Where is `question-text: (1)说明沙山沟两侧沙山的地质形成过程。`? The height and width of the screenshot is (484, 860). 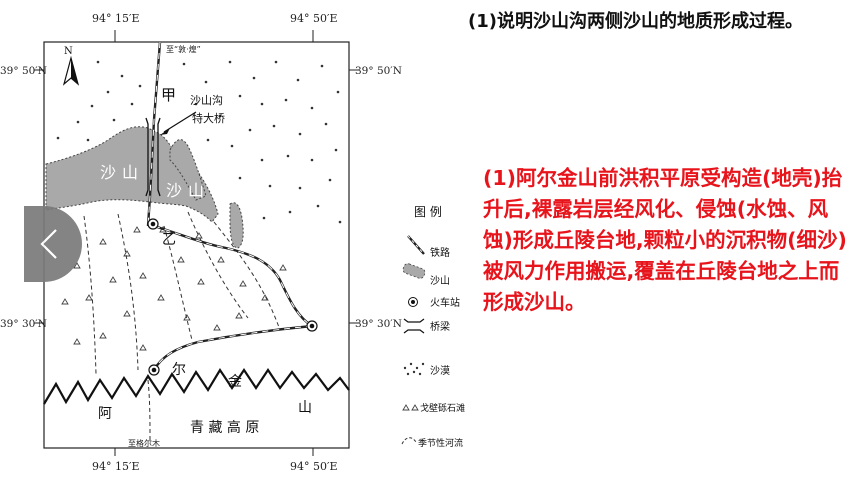
question-text: (1)说明沙山沟两侧沙山的地质形成过程。 is located at coordinates (635, 21).